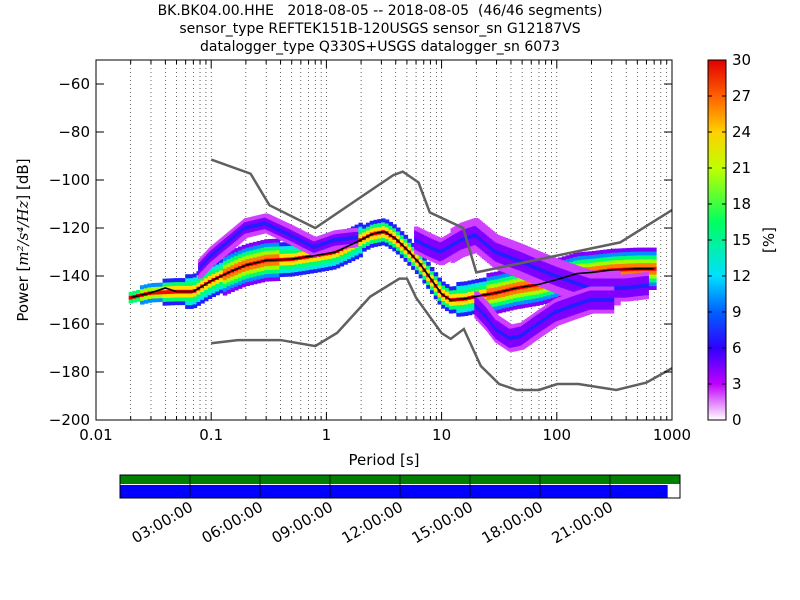 The height and width of the screenshot is (600, 800). What do you see at coordinates (441, 334) in the screenshot?
I see `noise-model-low` at bounding box center [441, 334].